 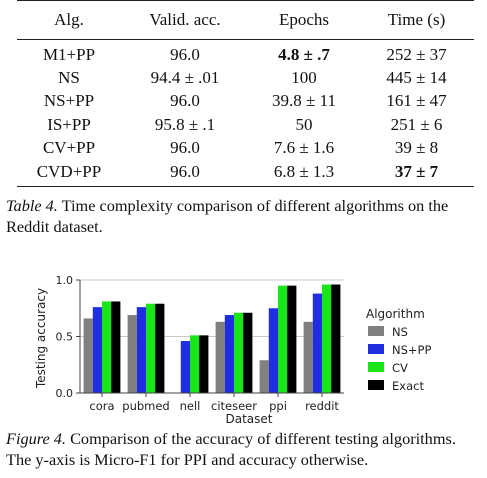 I want to click on table-cell-acc: 94.4 ± .01, so click(x=185, y=78).